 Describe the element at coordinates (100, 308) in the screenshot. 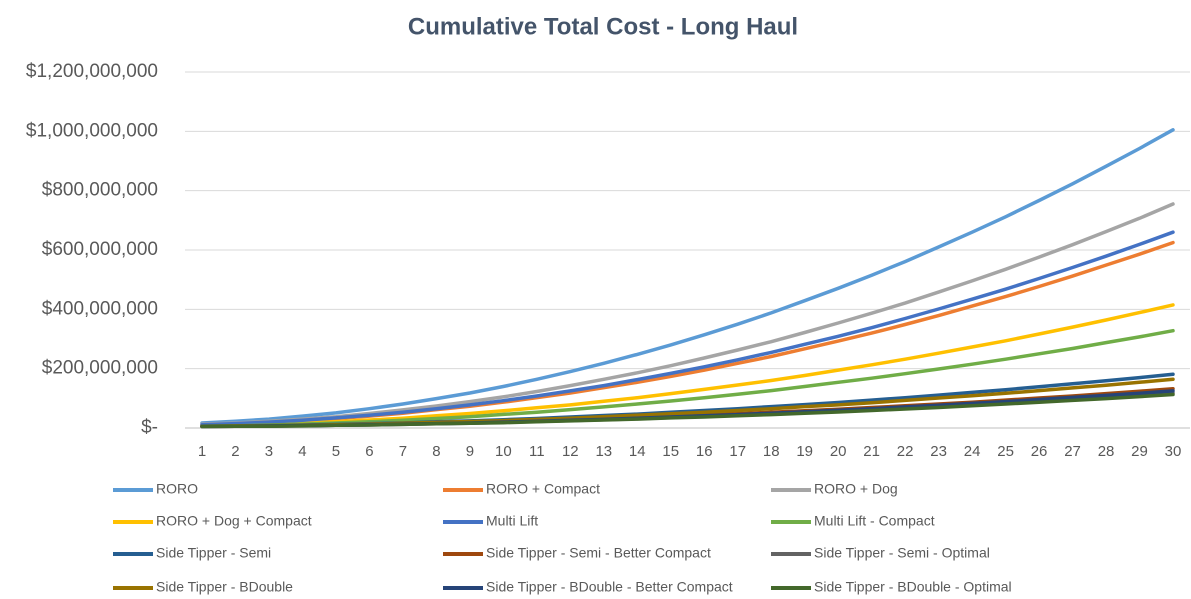

I see `y-tick-label: $400,000,000` at that location.